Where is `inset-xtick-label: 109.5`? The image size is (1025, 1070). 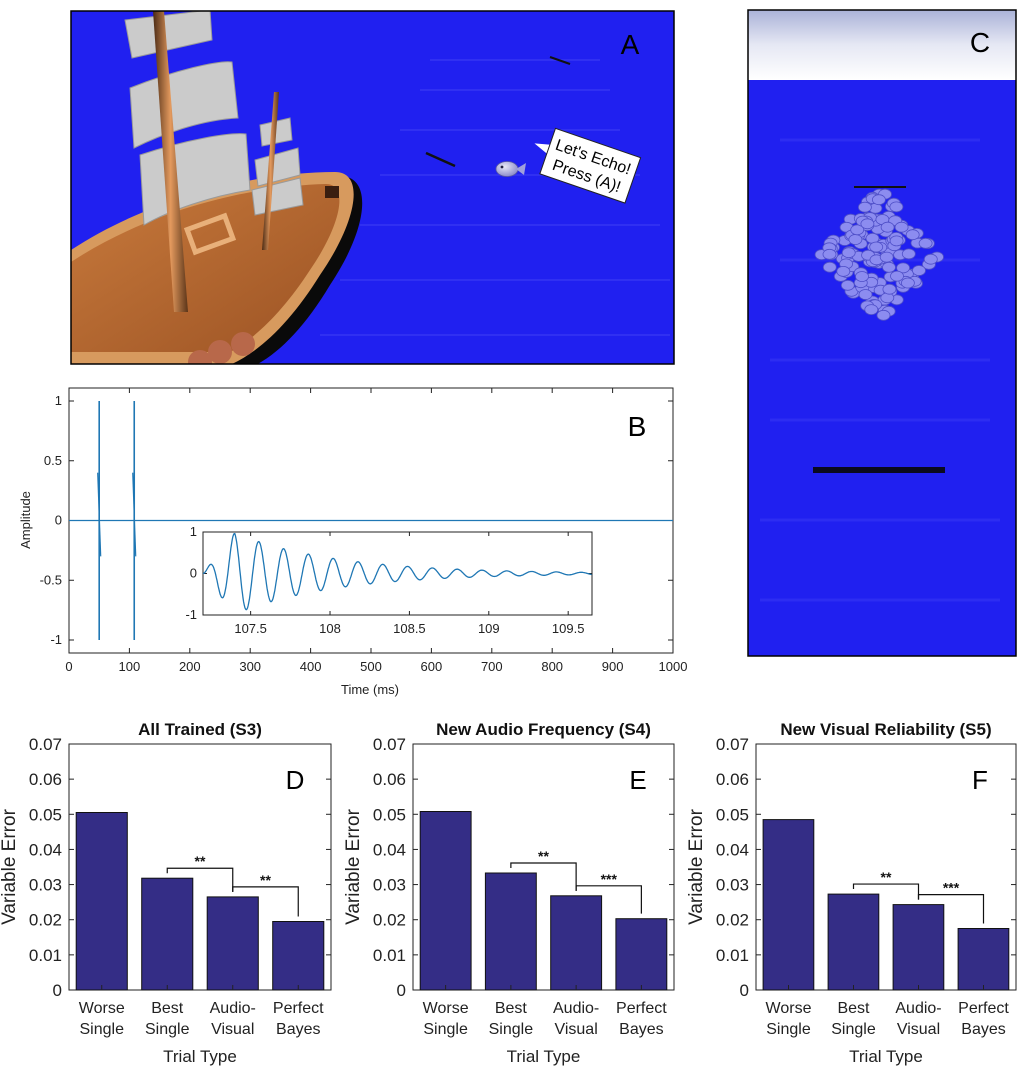
inset-xtick-label: 109.5 is located at coordinates (568, 628).